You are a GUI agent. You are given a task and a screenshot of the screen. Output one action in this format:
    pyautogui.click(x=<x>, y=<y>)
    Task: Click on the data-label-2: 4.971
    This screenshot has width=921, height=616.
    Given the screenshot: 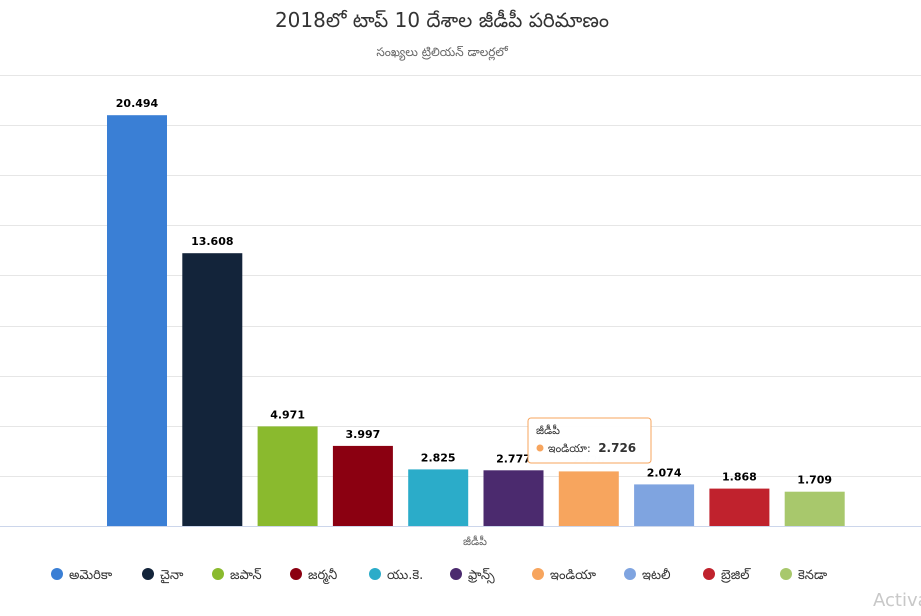 What is the action you would take?
    pyautogui.click(x=287, y=414)
    